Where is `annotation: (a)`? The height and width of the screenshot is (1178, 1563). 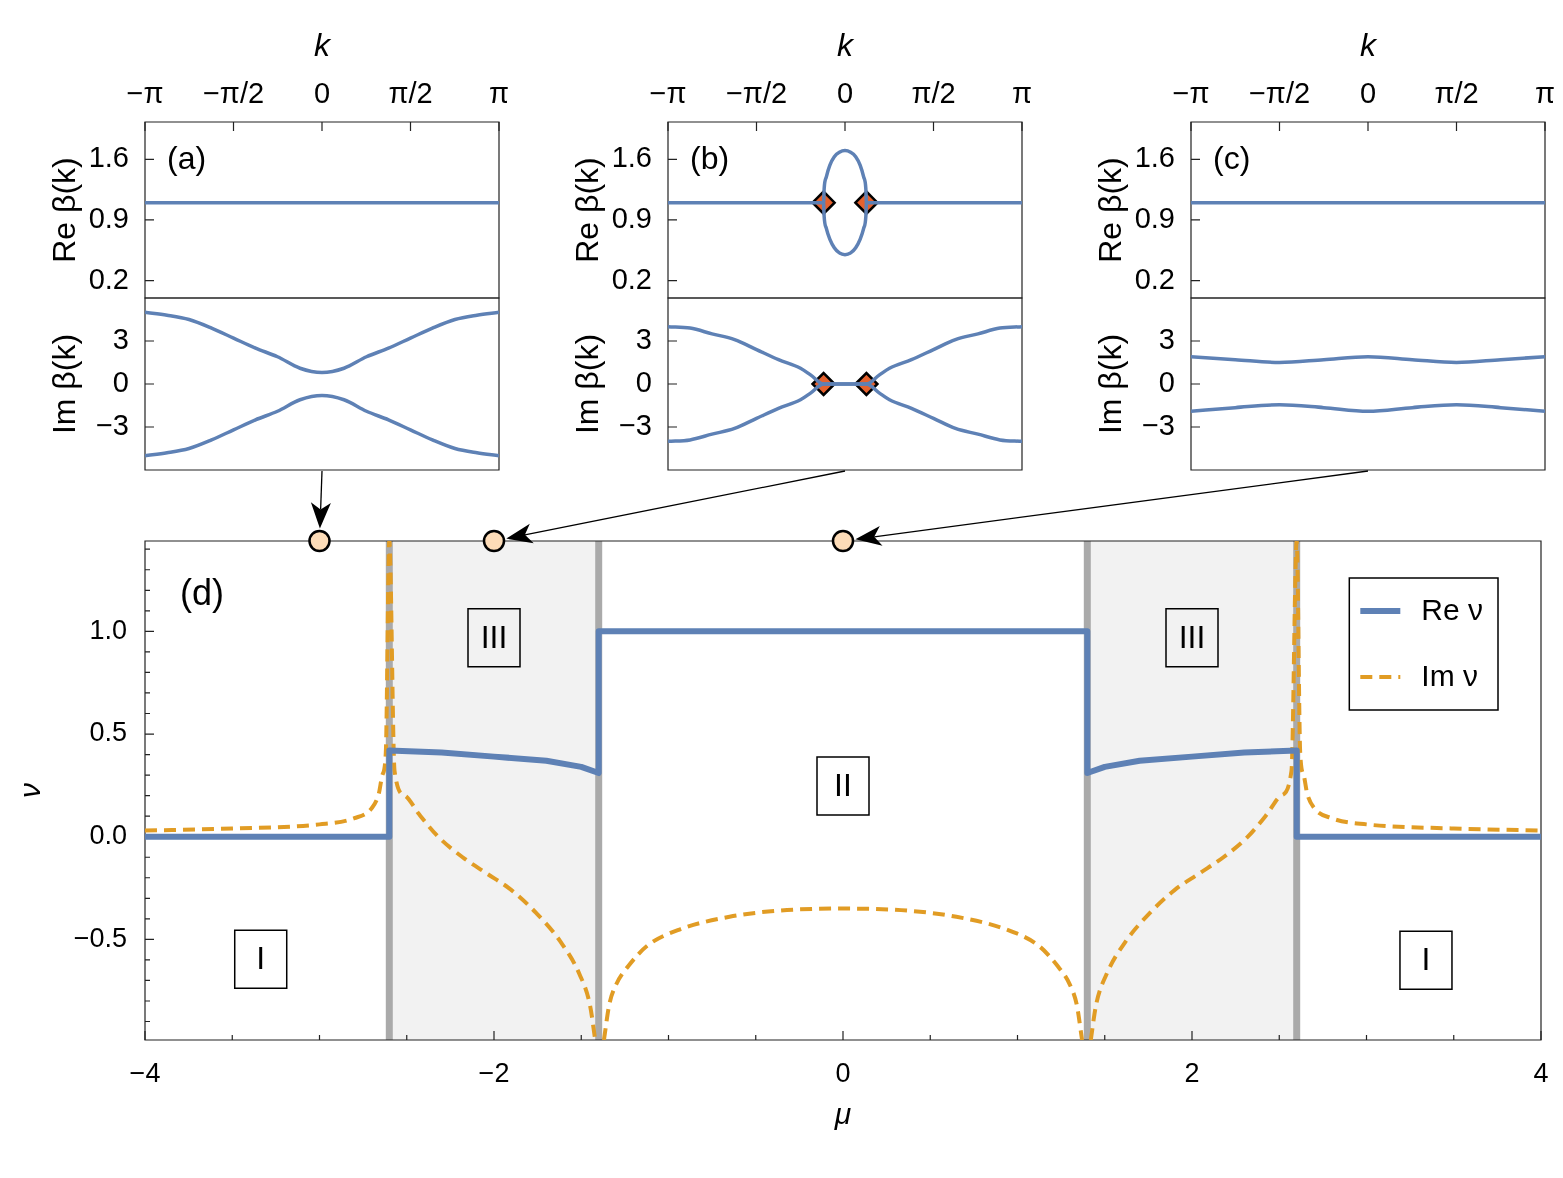 annotation: (a) is located at coordinates (187, 157).